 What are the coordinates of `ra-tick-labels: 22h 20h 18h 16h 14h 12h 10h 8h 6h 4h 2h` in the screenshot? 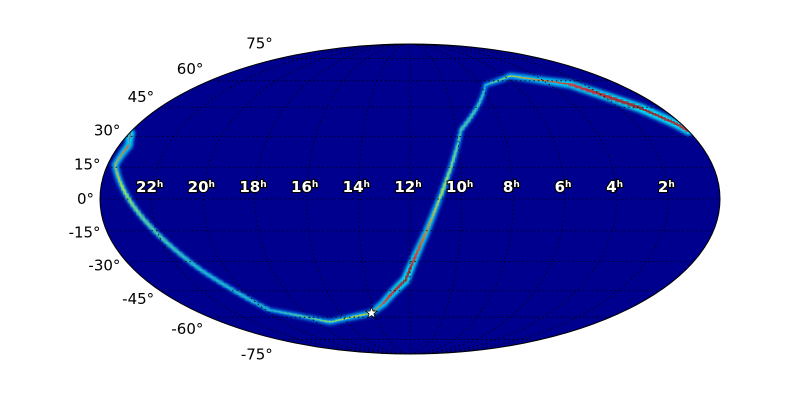 It's located at (405, 187).